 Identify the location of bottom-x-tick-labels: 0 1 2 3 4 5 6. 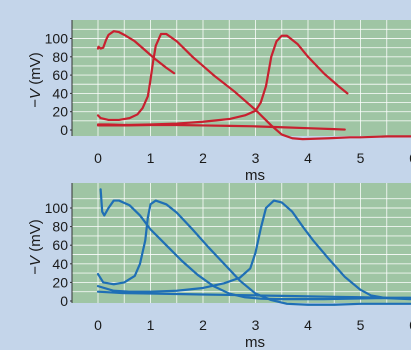
(252, 325).